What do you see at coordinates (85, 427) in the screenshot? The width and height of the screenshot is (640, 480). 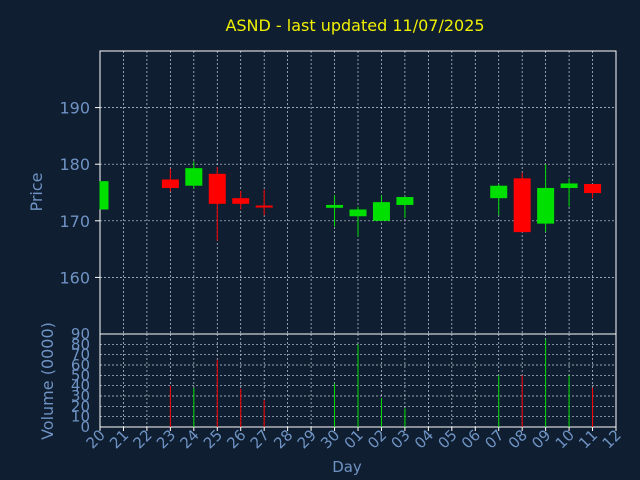 I see `volume-tick-label: 0` at bounding box center [85, 427].